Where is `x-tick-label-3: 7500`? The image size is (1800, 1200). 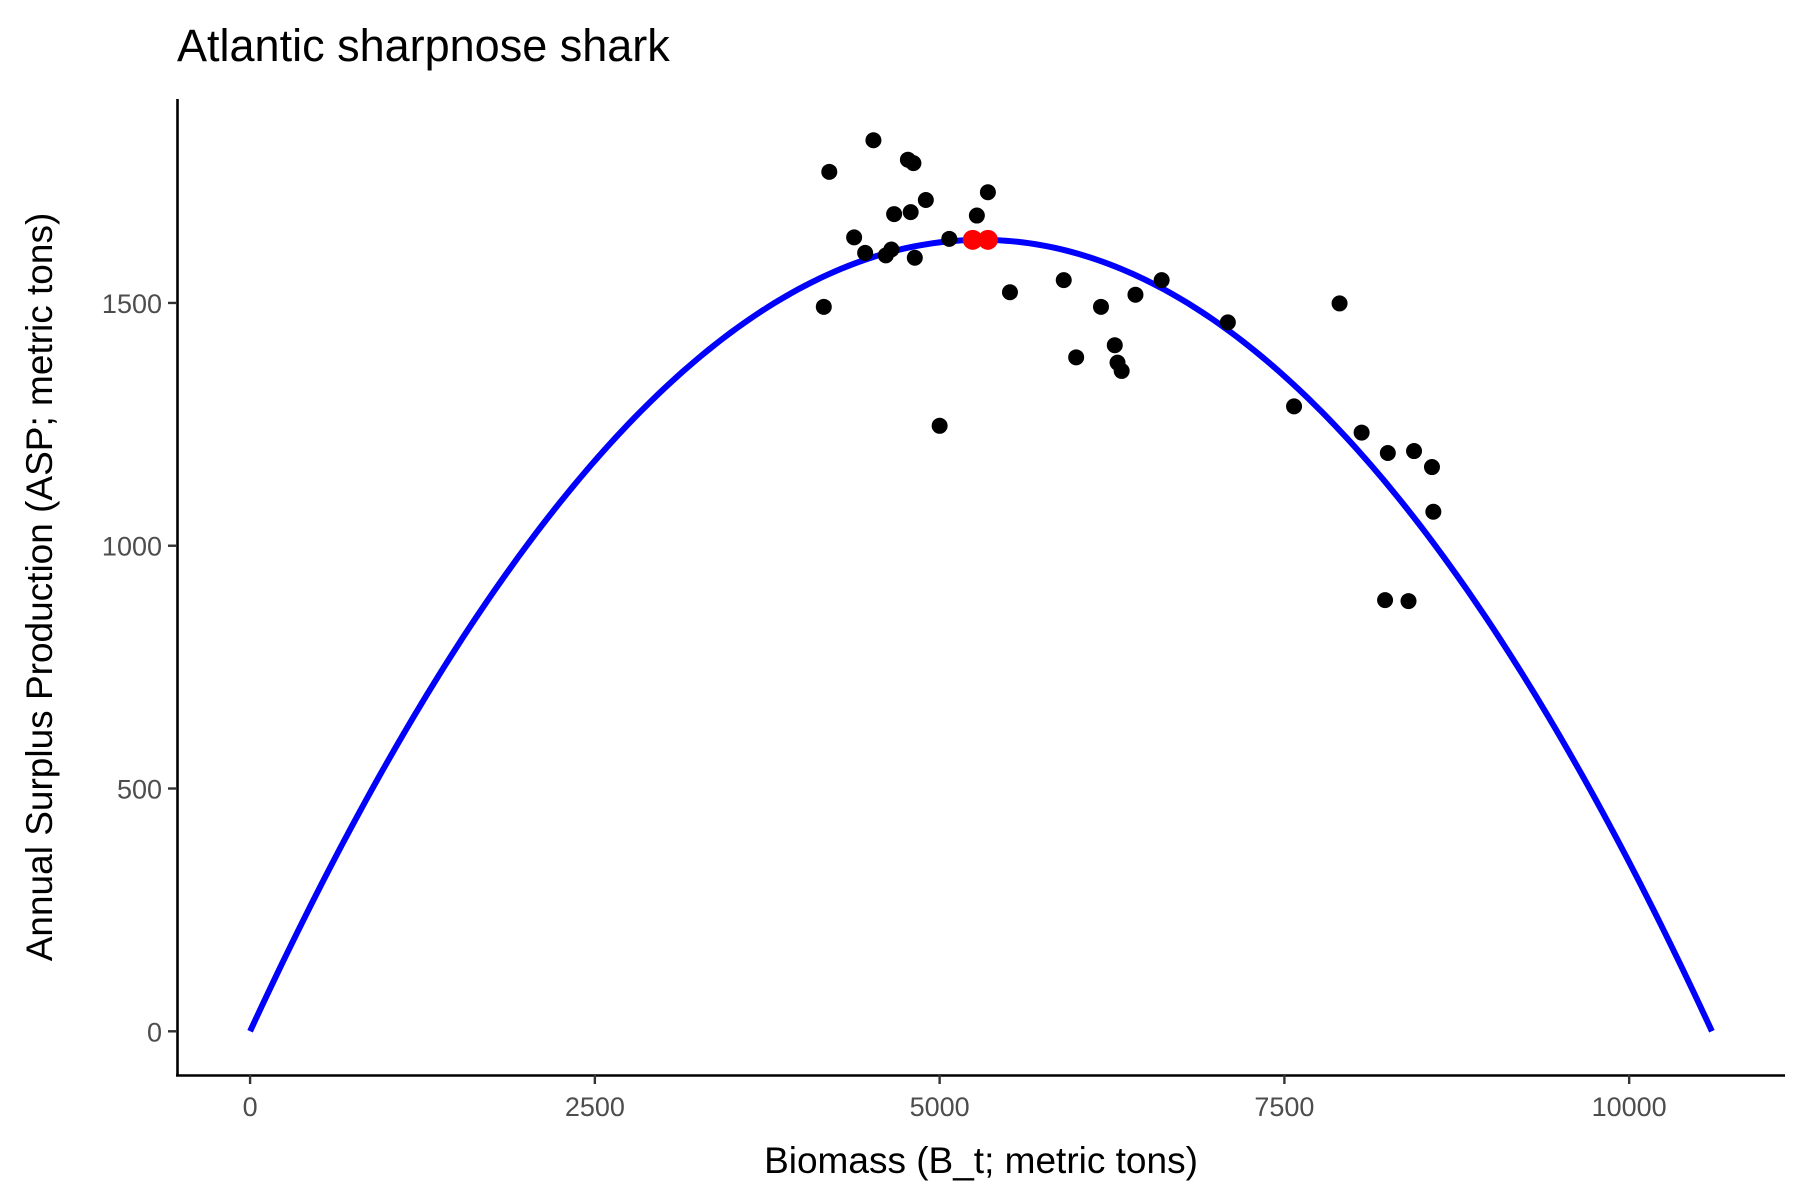 x-tick-label-3: 7500 is located at coordinates (1284, 1107).